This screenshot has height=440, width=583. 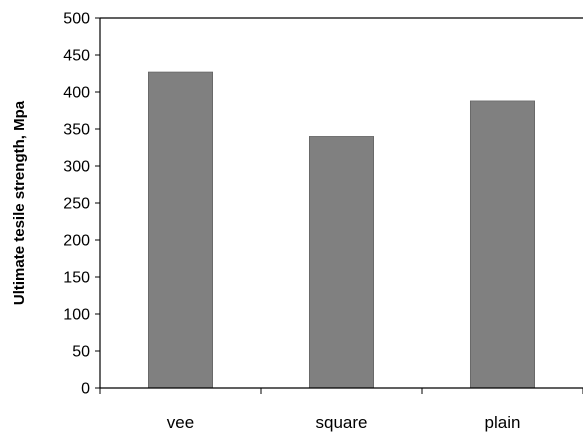 What do you see at coordinates (76, 93) in the screenshot?
I see `y-tick-label: 400` at bounding box center [76, 93].